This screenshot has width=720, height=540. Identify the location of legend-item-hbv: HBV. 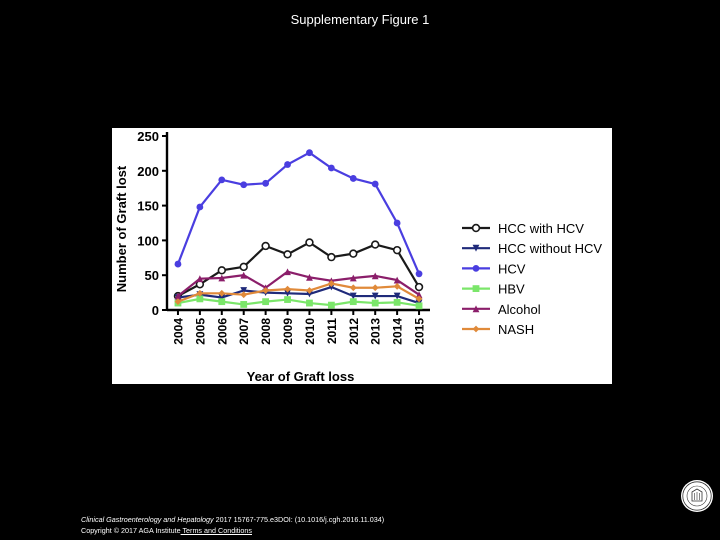
(493, 289).